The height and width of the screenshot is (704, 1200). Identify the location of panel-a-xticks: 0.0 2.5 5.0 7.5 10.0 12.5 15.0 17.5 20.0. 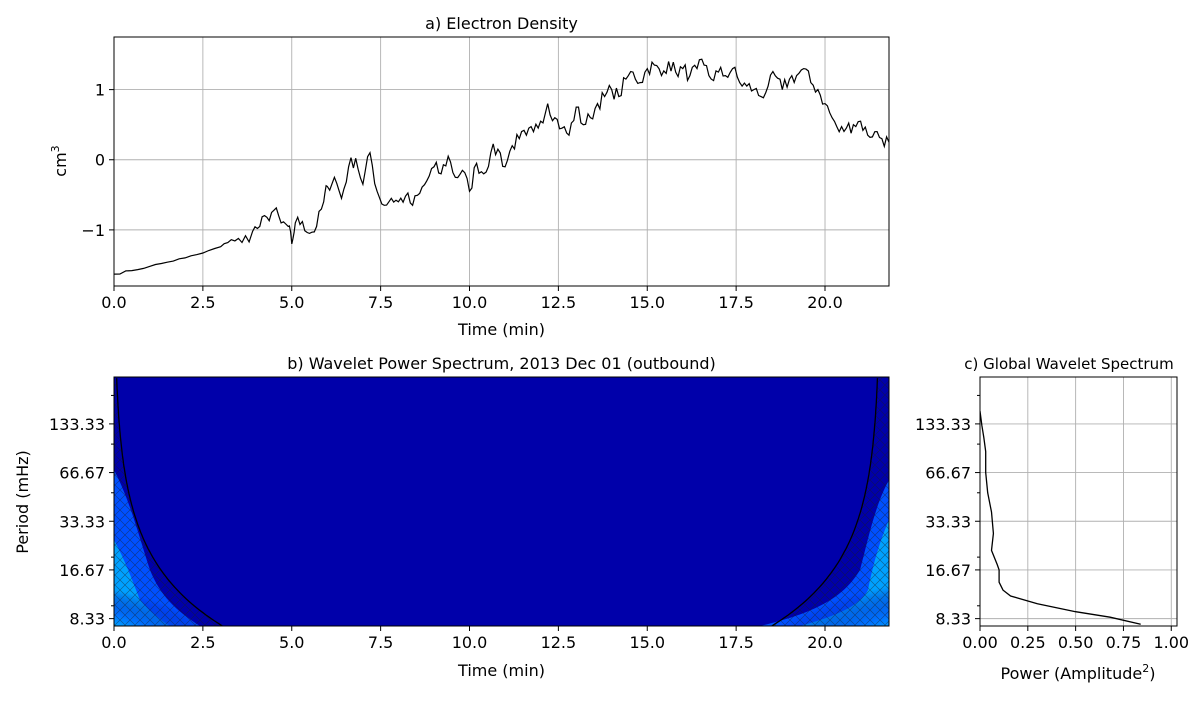
(472, 299).